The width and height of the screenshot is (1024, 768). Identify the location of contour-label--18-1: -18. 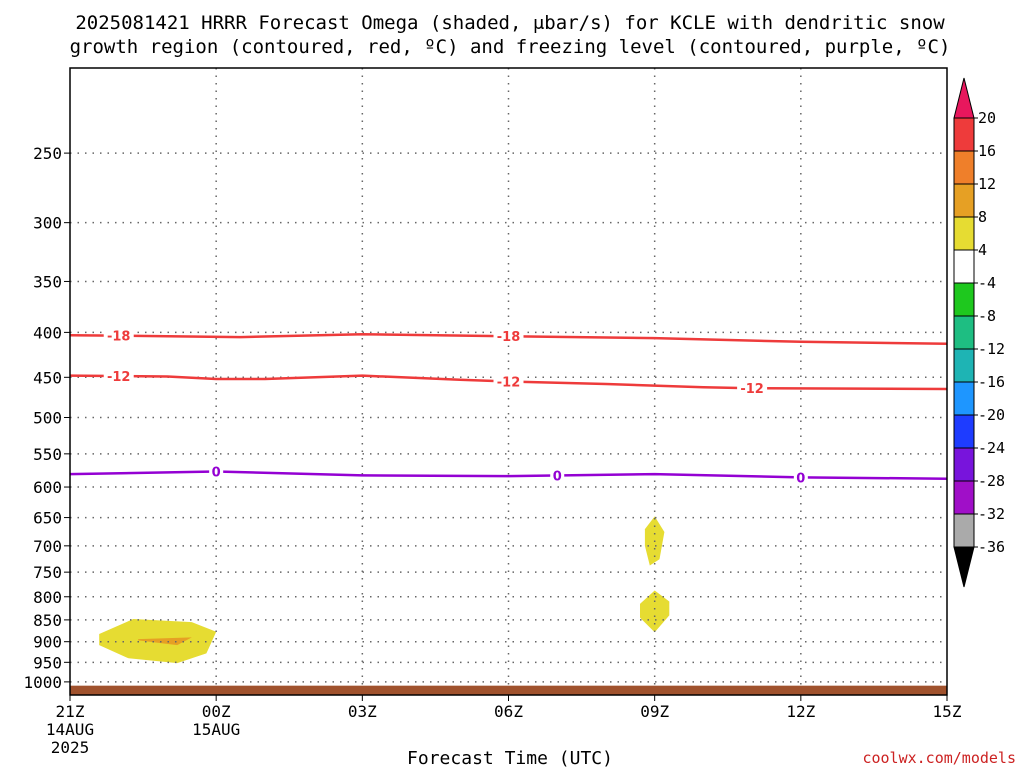
(509, 337).